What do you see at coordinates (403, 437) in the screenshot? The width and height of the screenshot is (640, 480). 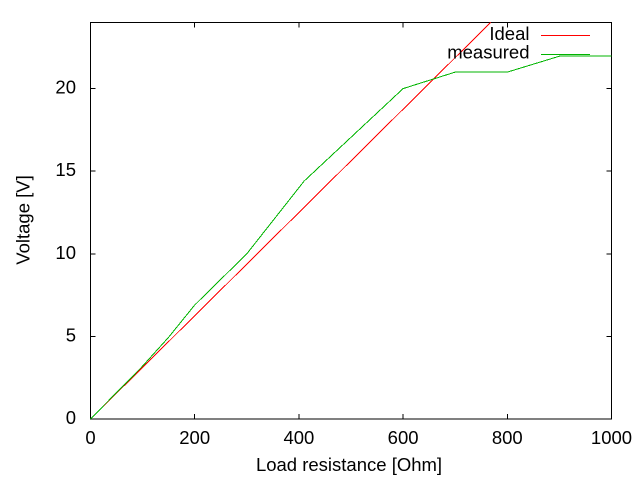 I see `svg-text: 600` at bounding box center [403, 437].